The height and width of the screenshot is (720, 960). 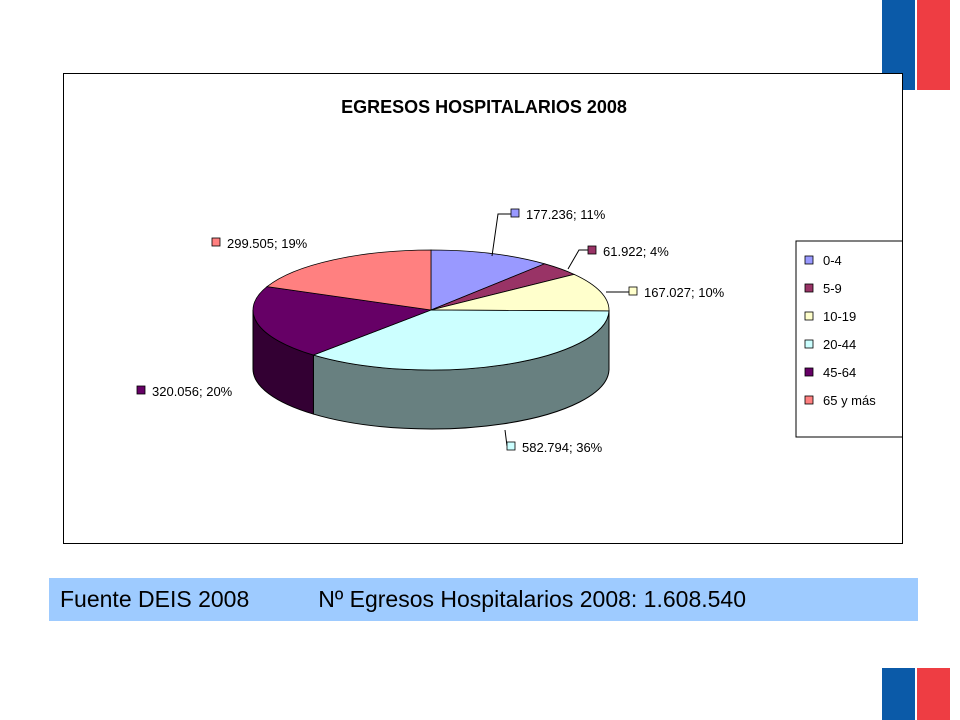 I want to click on data-label-2: 167.027; 10%, so click(x=684, y=292).